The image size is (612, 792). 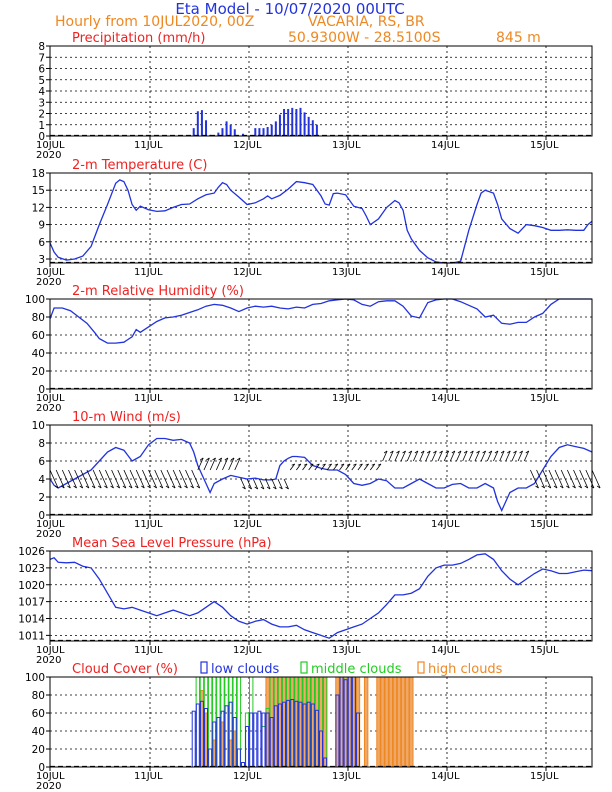 What do you see at coordinates (31, 636) in the screenshot?
I see `y-tick-label: 1011` at bounding box center [31, 636].